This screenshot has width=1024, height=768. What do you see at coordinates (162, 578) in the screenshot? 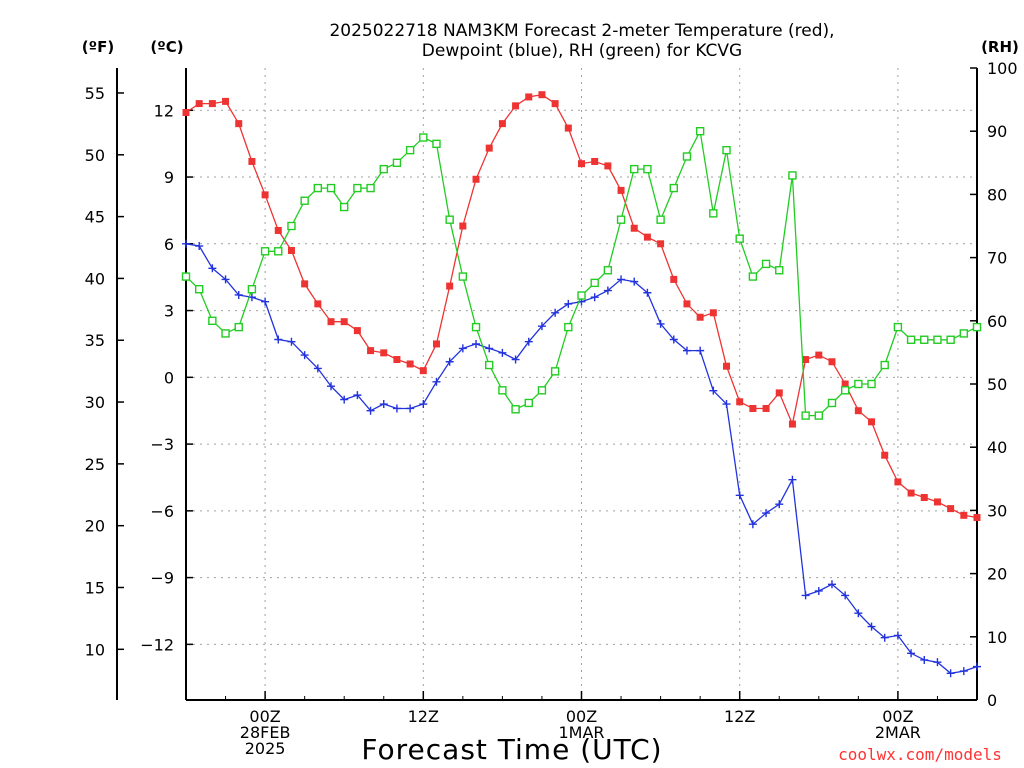
I see `celsius-tick-label: −9` at bounding box center [162, 578].